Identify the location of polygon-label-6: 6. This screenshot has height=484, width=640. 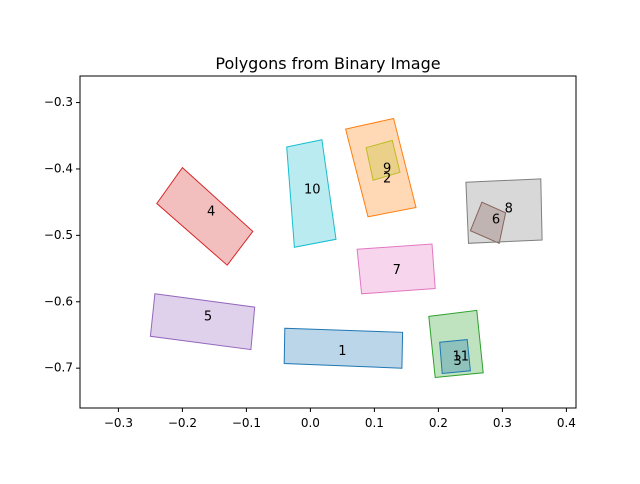
(496, 220).